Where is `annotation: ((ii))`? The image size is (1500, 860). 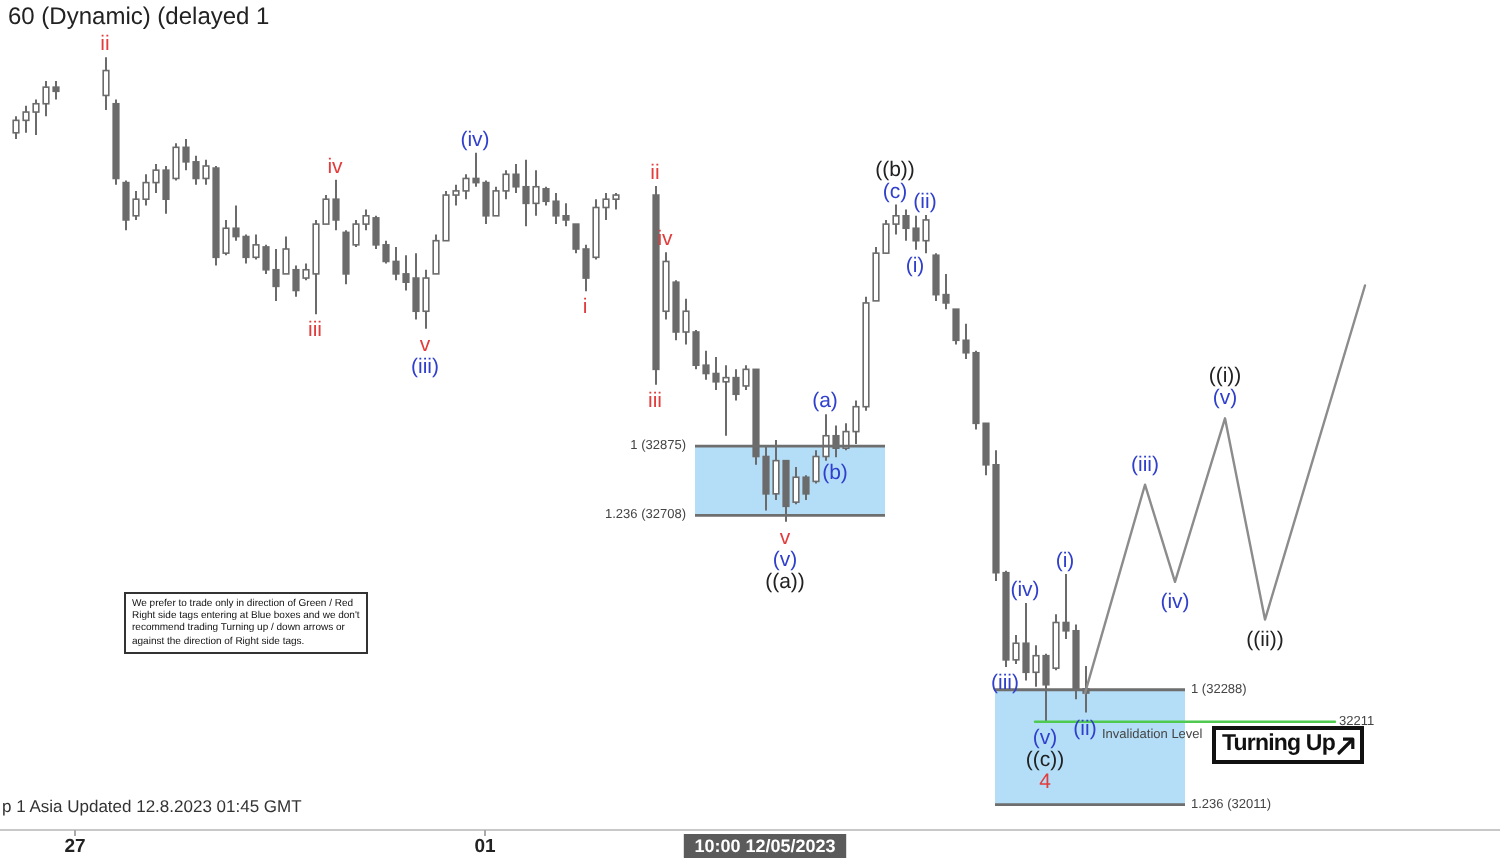
annotation: ((ii)) is located at coordinates (1265, 639).